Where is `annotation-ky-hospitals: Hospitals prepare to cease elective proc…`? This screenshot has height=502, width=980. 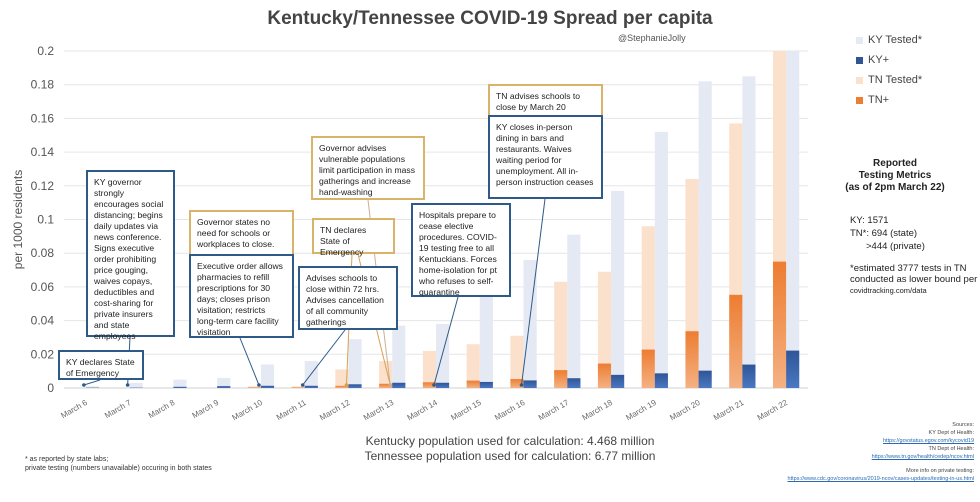
annotation-ky-hospitals: Hospitals prepare to cease elective proc… is located at coordinates (461, 250).